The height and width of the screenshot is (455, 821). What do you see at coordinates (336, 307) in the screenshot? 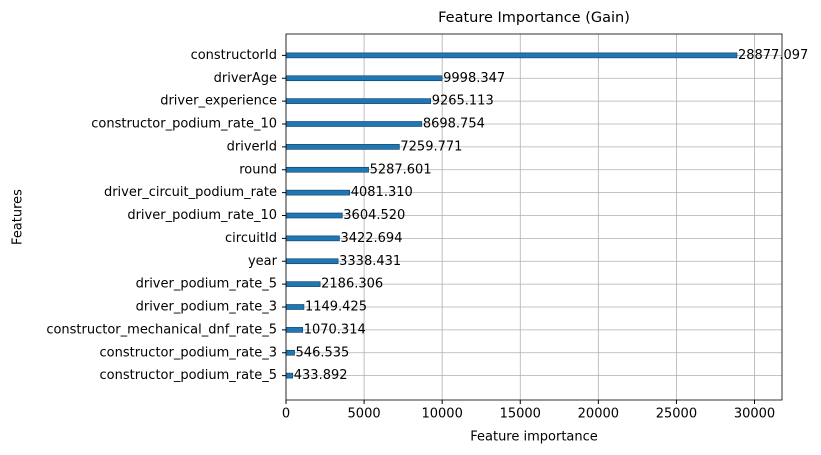
I see `value-label: 1149.425` at bounding box center [336, 307].